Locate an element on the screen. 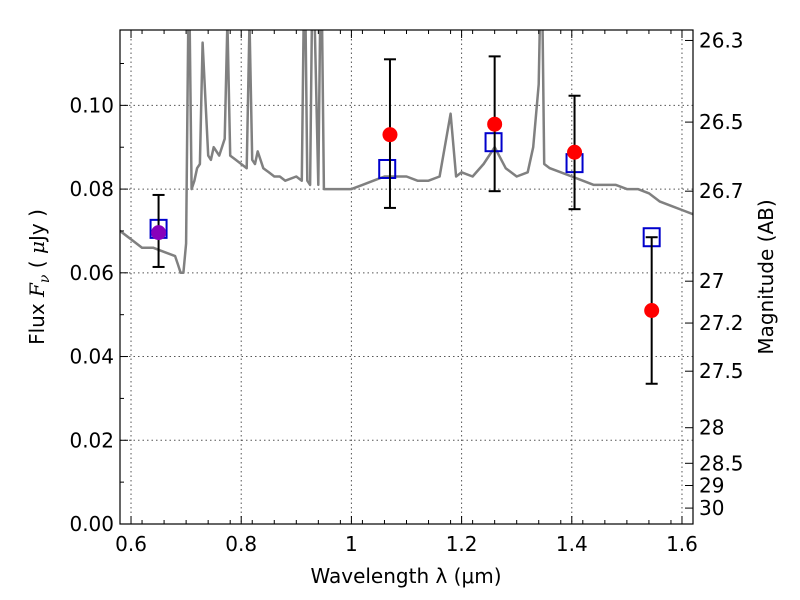 The width and height of the screenshot is (800, 600). y-tick-label: 0.00 is located at coordinates (91, 524).